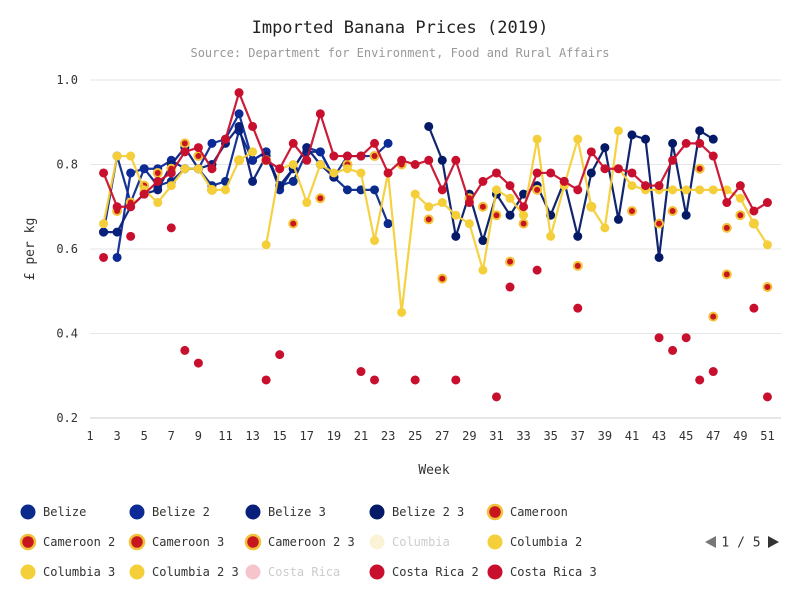  What do you see at coordinates (605, 436) in the screenshot?
I see `x-tick-label: 39` at bounding box center [605, 436].